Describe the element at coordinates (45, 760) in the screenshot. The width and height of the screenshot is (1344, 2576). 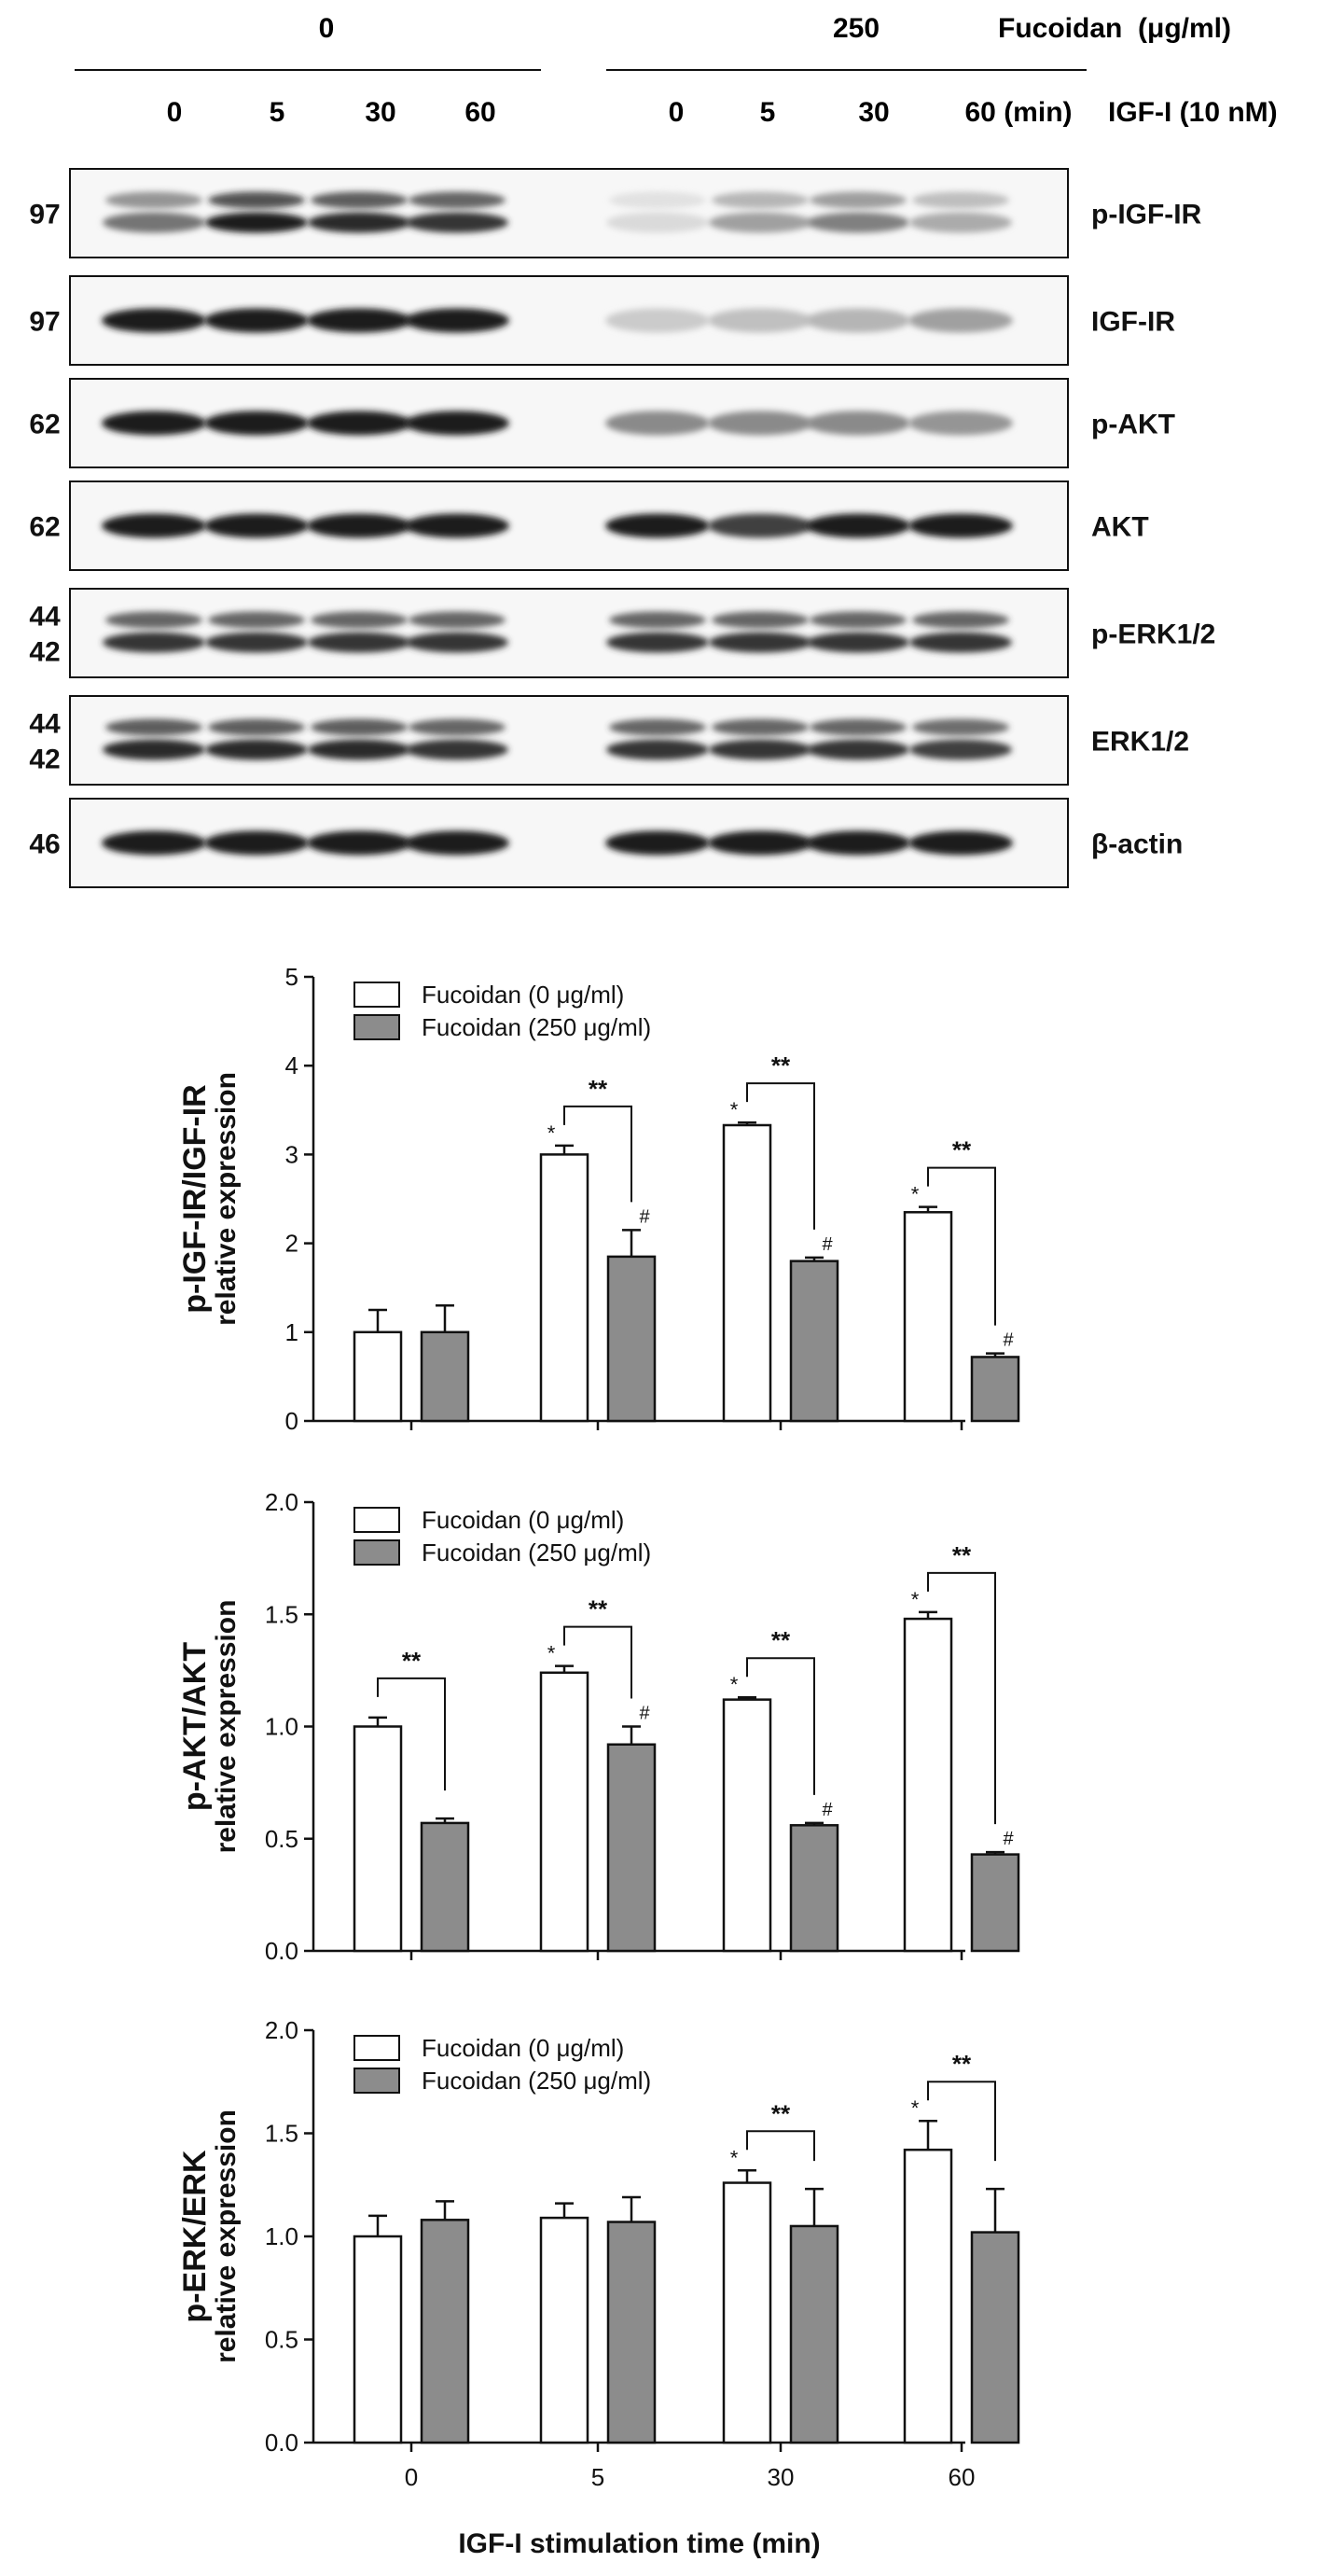
I see `mw-marker: 42` at that location.